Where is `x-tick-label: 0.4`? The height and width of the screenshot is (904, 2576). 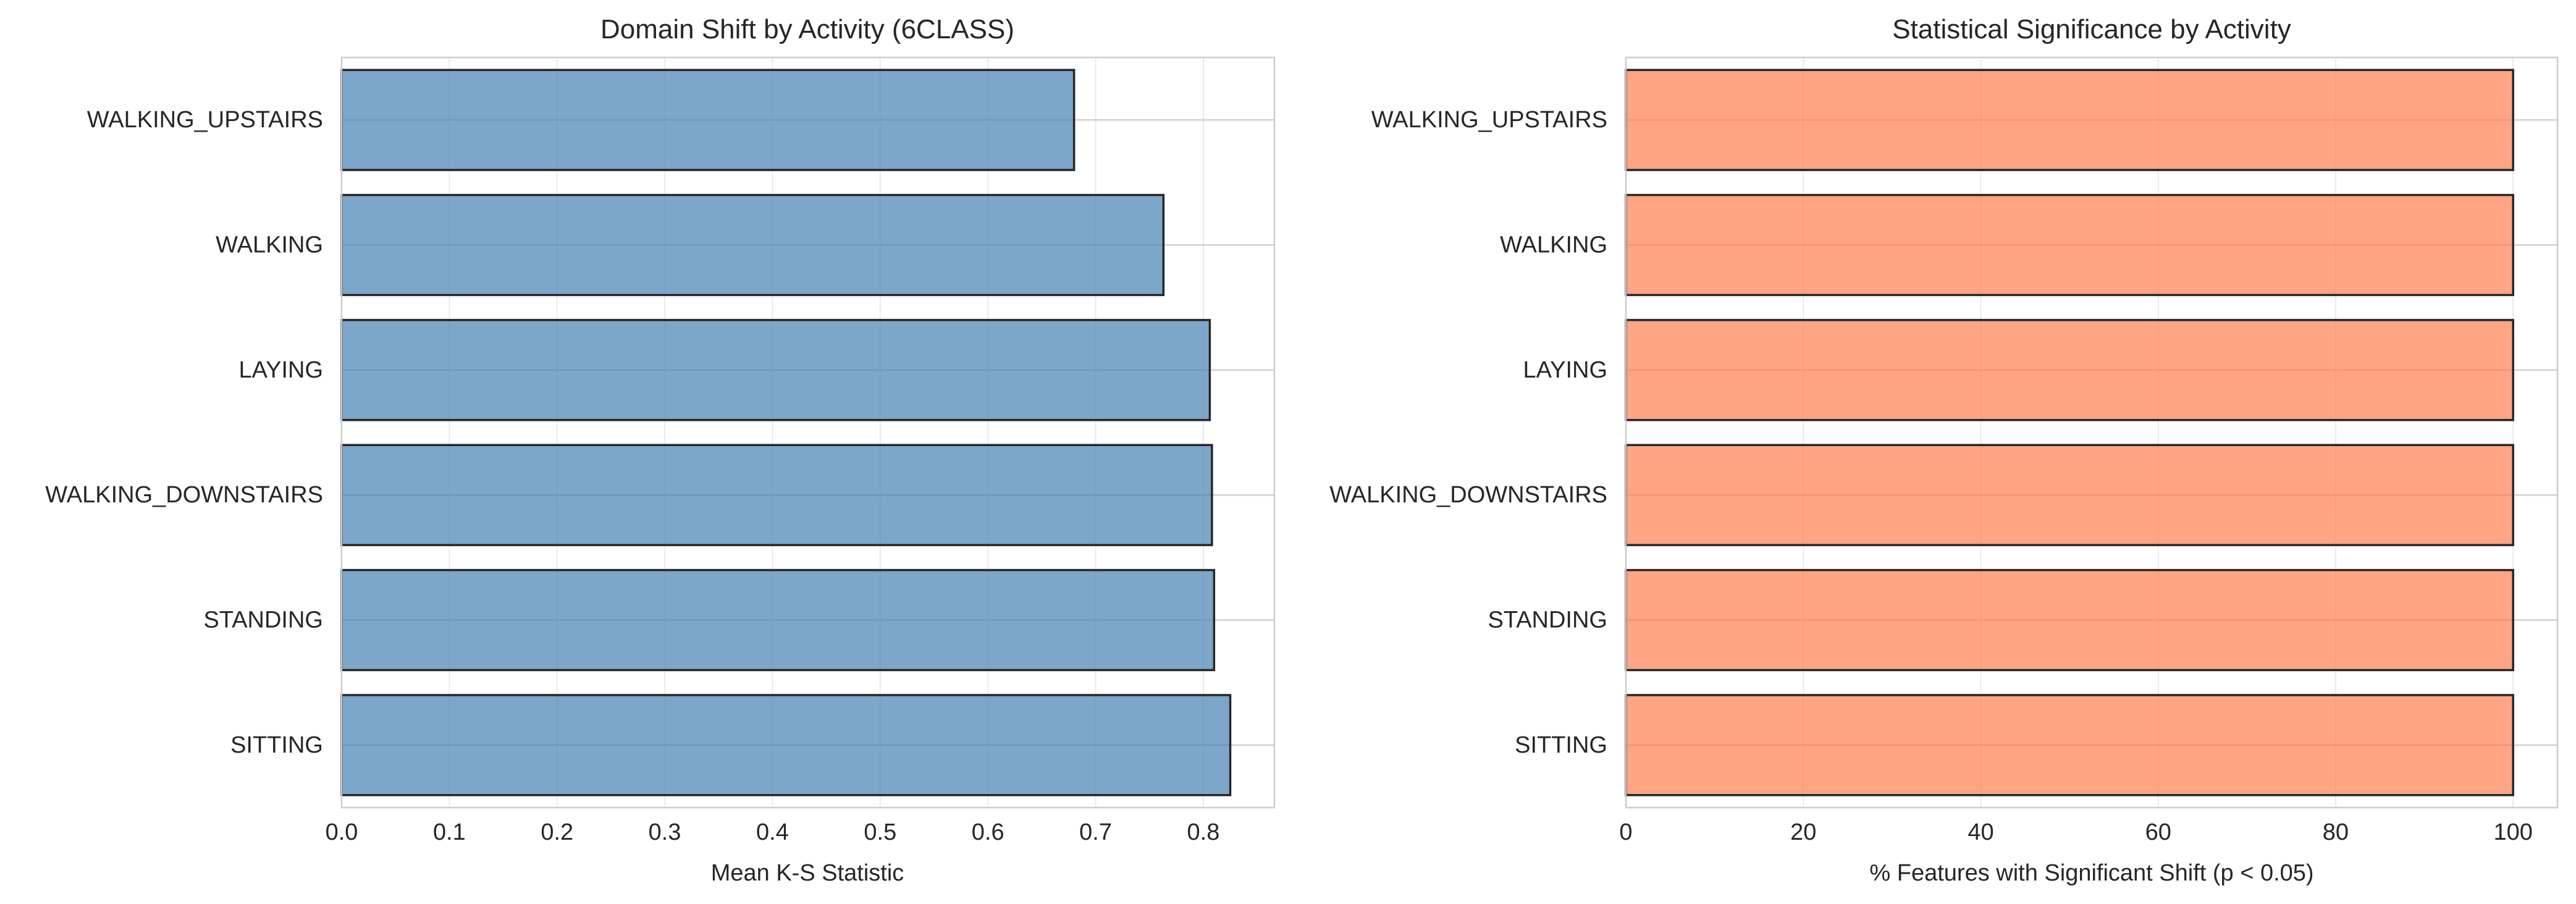
x-tick-label: 0.4 is located at coordinates (772, 832).